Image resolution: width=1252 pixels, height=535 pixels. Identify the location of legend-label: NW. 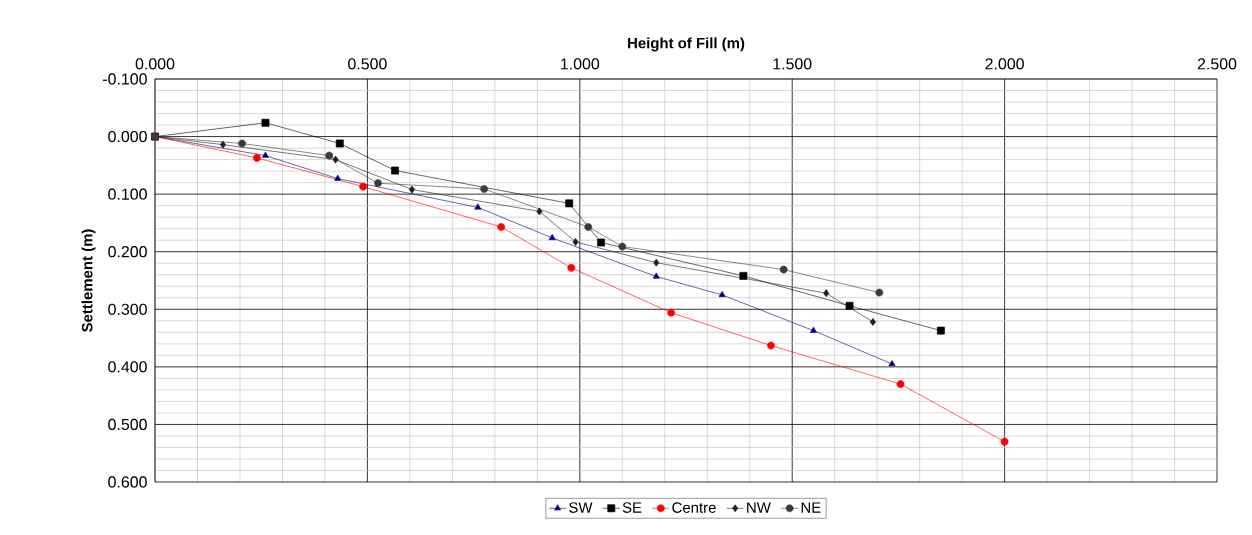
(759, 507).